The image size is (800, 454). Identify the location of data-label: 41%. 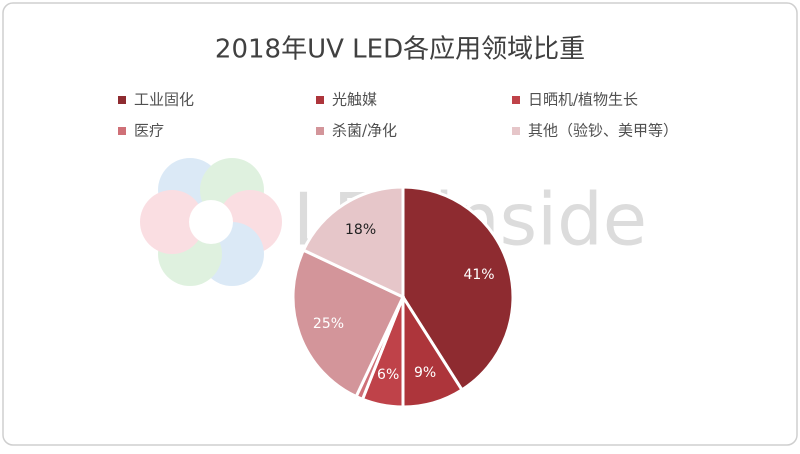
(478, 275).